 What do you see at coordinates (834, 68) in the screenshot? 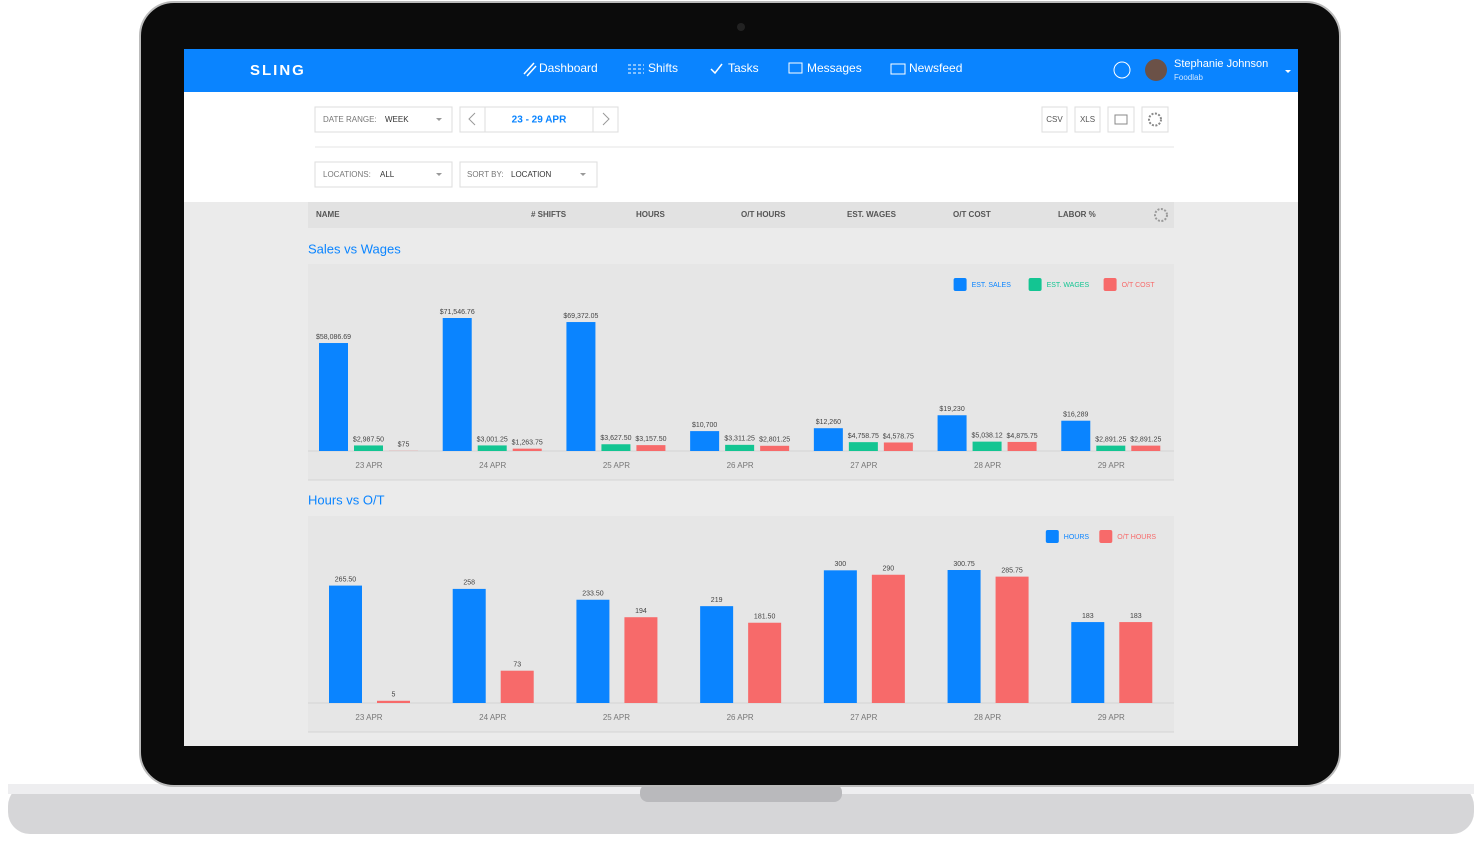
I see `nav-item: Messages` at bounding box center [834, 68].